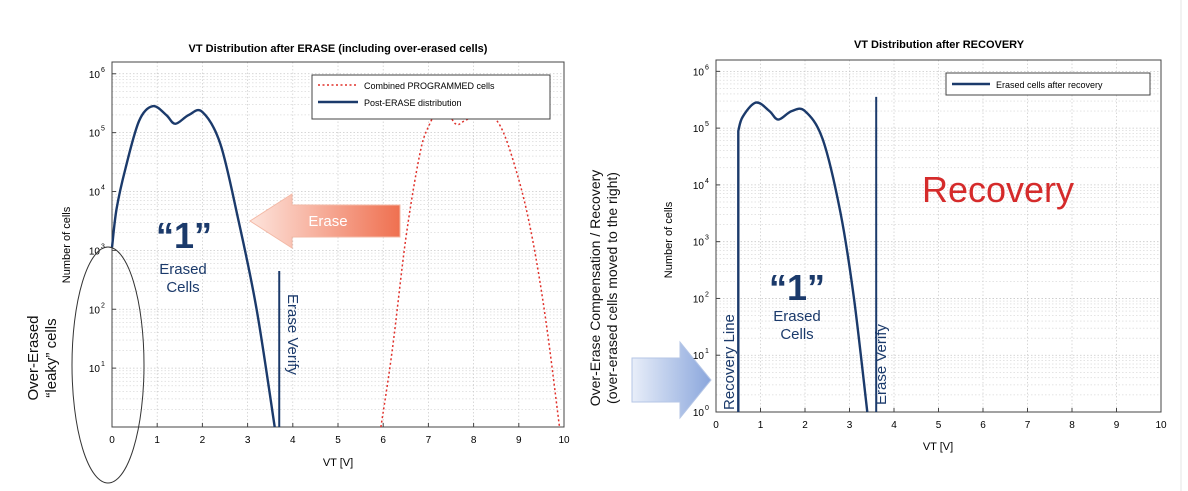 This screenshot has width=1188, height=491. Describe the element at coordinates (327, 221) in the screenshot. I see `erase-arrow-label: Erase` at that location.